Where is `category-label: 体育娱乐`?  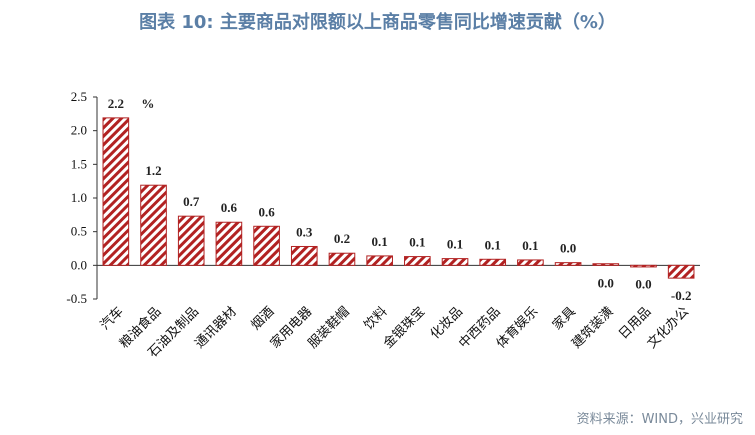
category-label: 体育娱乐 is located at coordinates (517, 328).